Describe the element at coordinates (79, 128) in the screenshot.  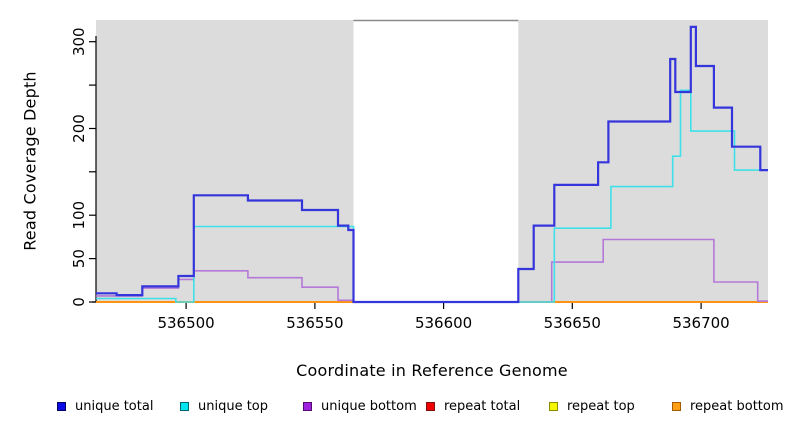
I see `y-tick-label: 200` at that location.